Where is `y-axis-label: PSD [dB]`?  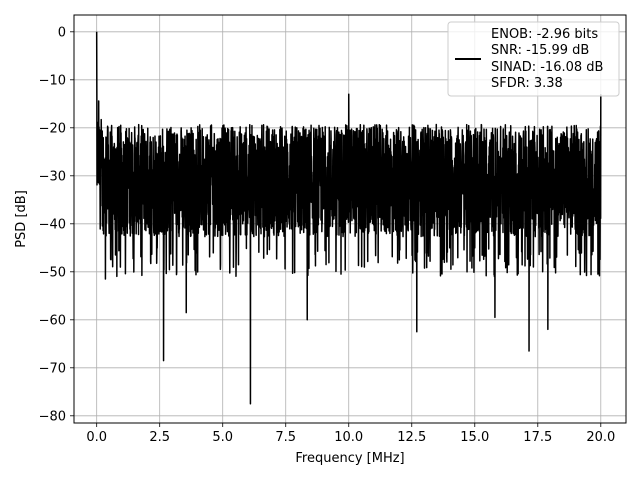
y-axis-label: PSD [dB] is located at coordinates (21, 219).